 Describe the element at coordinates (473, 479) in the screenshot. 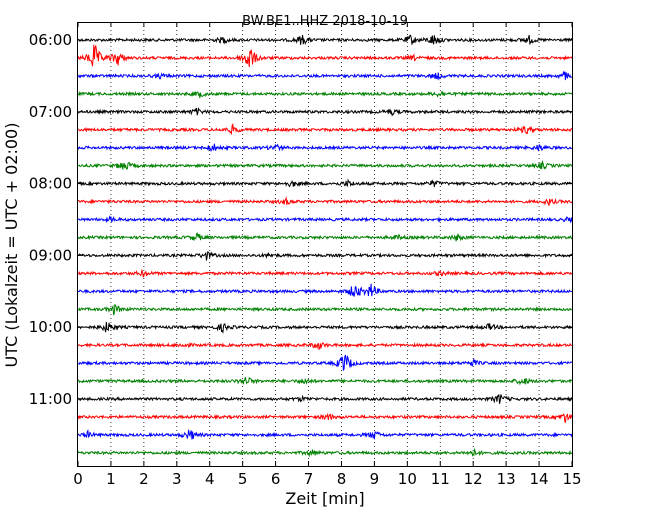

I see `x-tick-label: 12` at that location.